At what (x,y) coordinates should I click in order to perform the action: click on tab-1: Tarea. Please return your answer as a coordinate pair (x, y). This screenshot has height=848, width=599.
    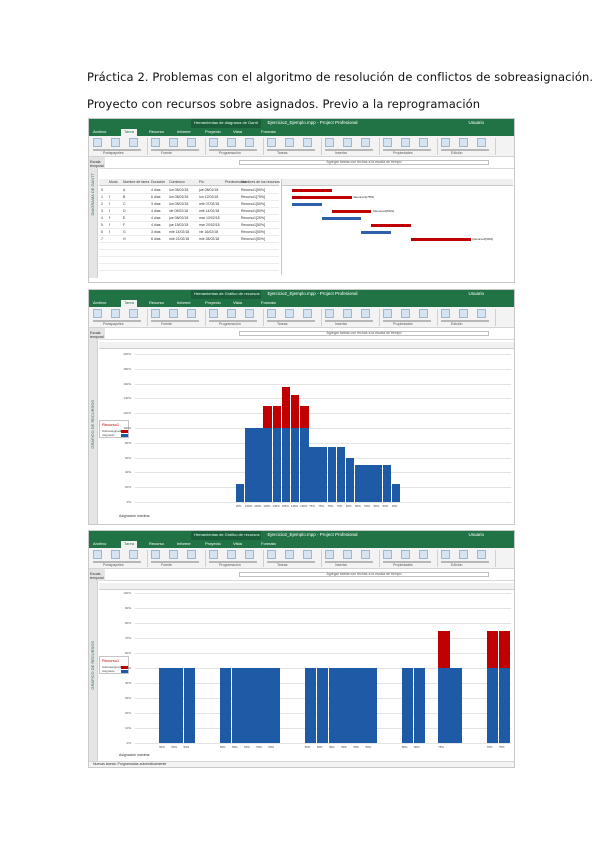
    Looking at the image, I should click on (129, 544).